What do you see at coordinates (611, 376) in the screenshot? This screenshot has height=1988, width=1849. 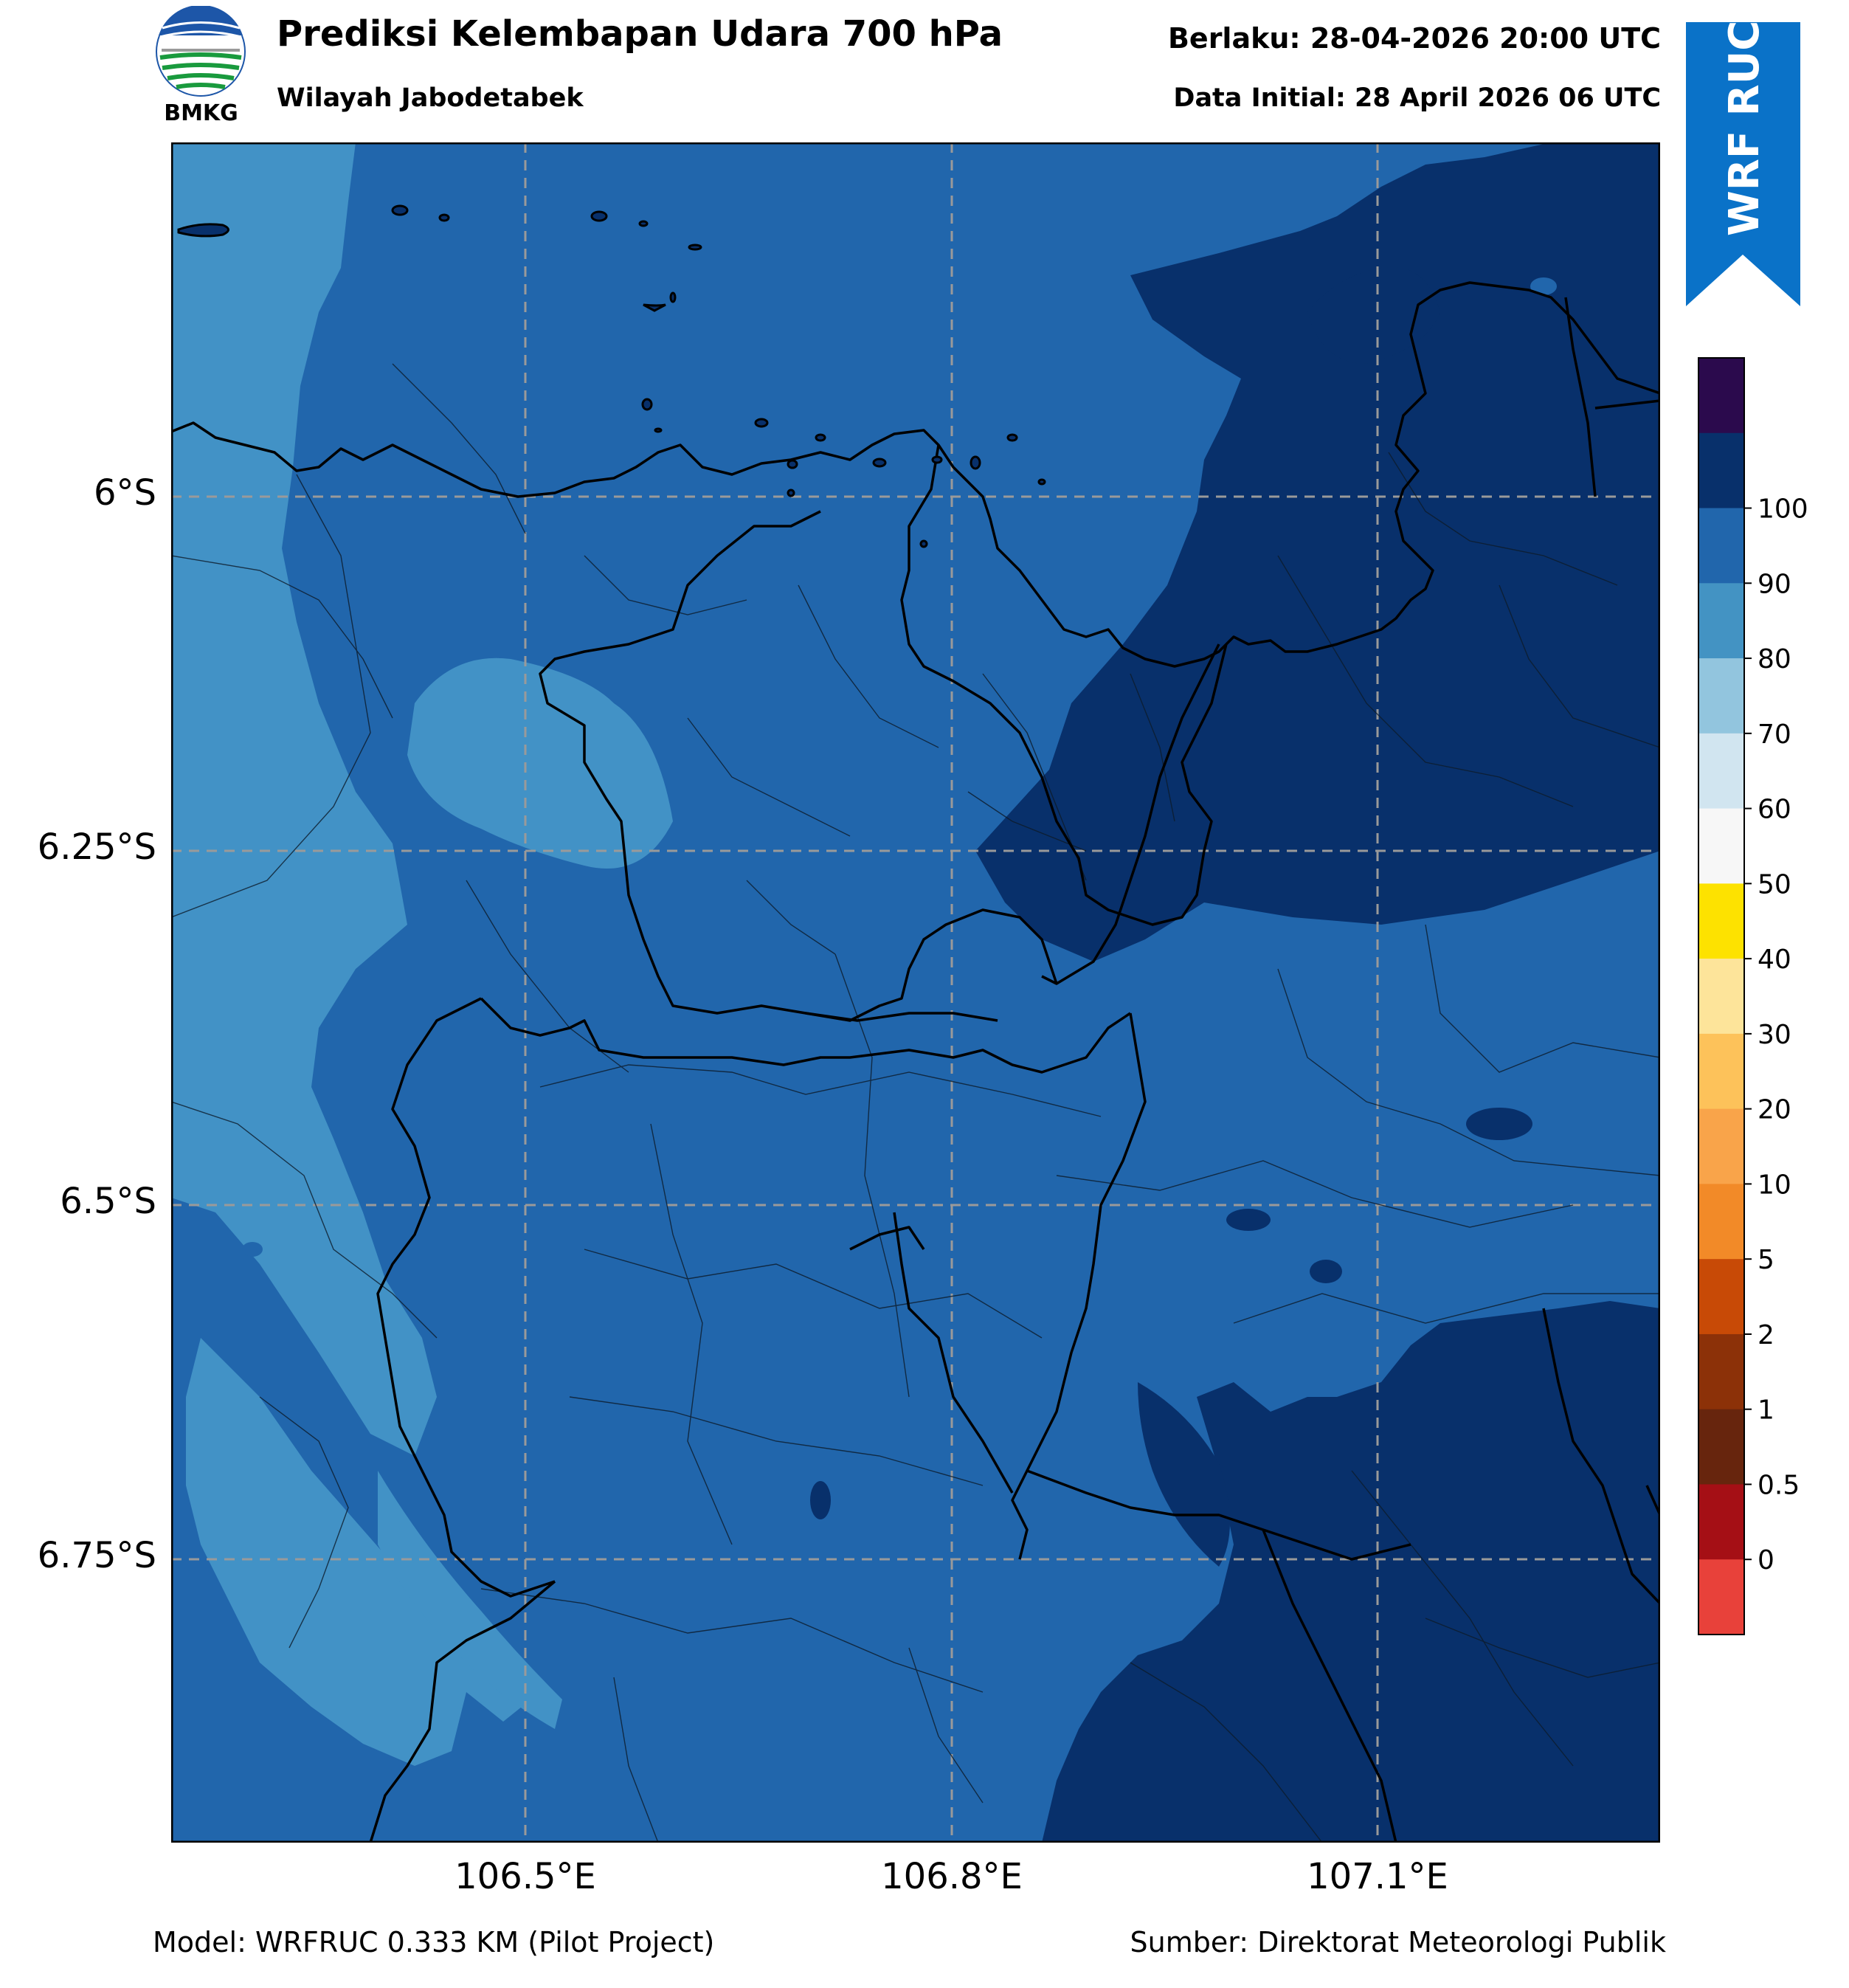 I see `islands` at bounding box center [611, 376].